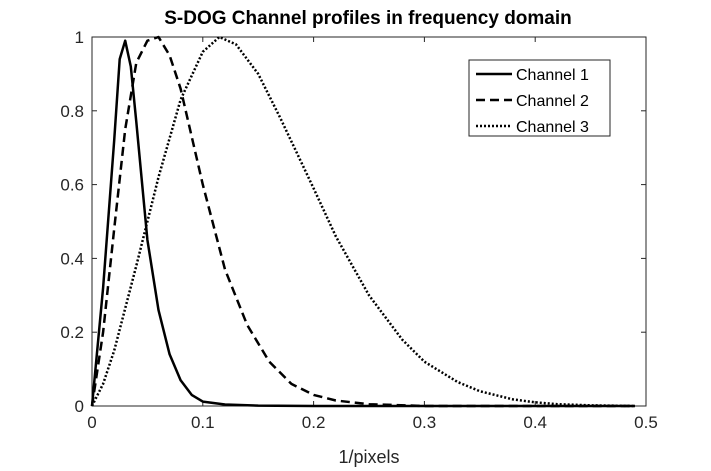 The height and width of the screenshot is (471, 711). What do you see at coordinates (72, 111) in the screenshot?
I see `y-tick-label: 0.8` at bounding box center [72, 111].